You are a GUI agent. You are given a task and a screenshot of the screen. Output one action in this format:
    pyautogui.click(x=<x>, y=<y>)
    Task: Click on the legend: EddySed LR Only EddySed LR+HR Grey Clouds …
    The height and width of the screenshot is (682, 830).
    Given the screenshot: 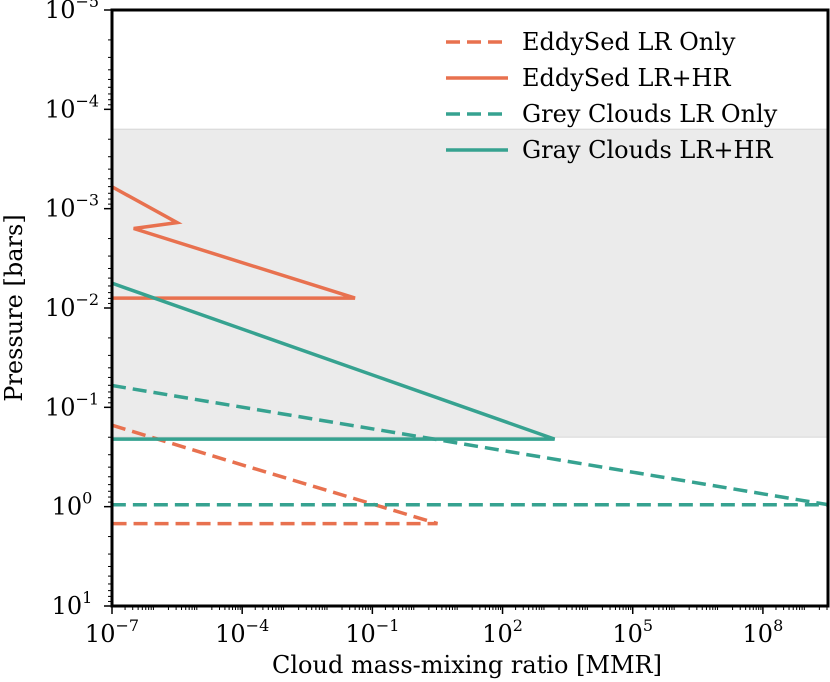 What is the action you would take?
    pyautogui.click(x=612, y=96)
    